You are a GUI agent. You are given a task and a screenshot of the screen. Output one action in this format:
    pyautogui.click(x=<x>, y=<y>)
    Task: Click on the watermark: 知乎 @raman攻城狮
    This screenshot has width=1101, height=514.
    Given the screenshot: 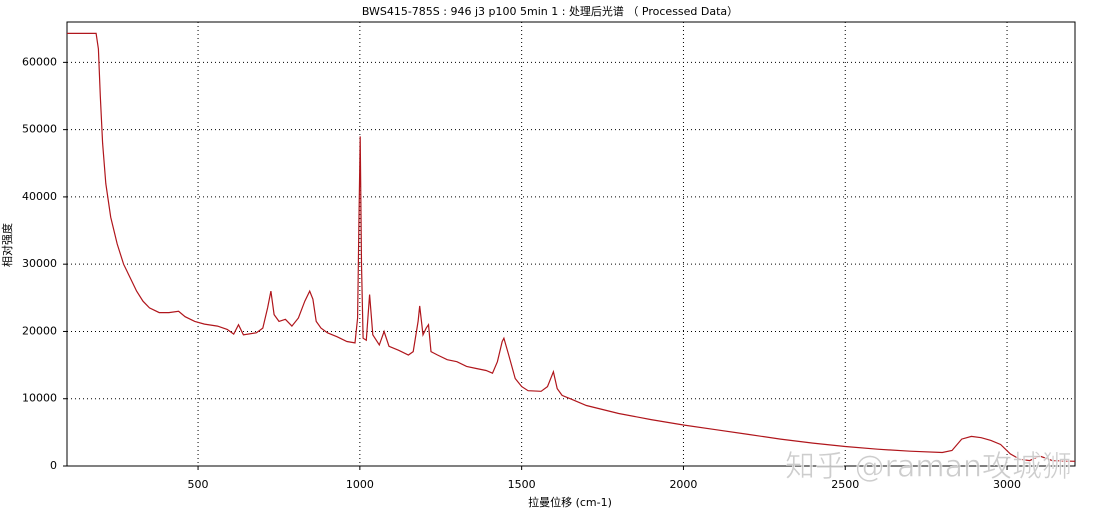 What is the action you would take?
    pyautogui.click(x=928, y=467)
    